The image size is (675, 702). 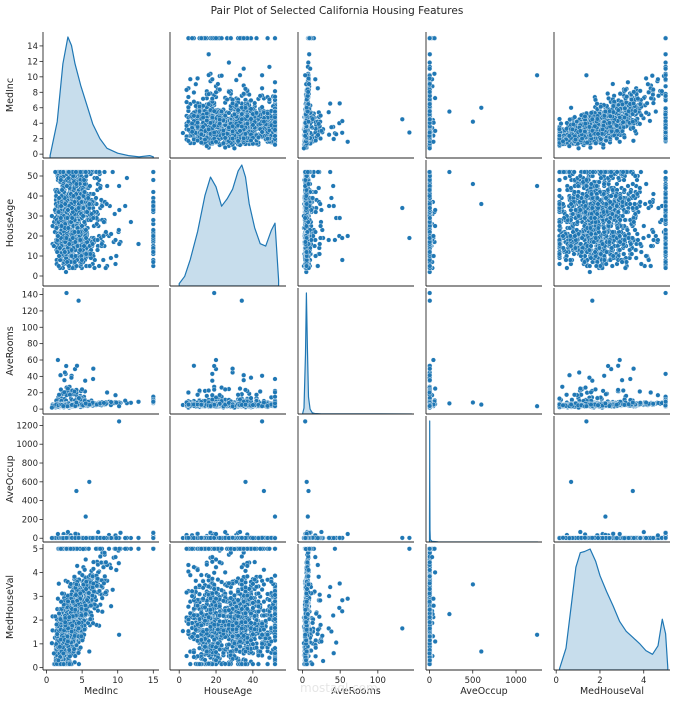 I want to click on x-axis-label-ave-occup: AveOccup, so click(x=483, y=691).